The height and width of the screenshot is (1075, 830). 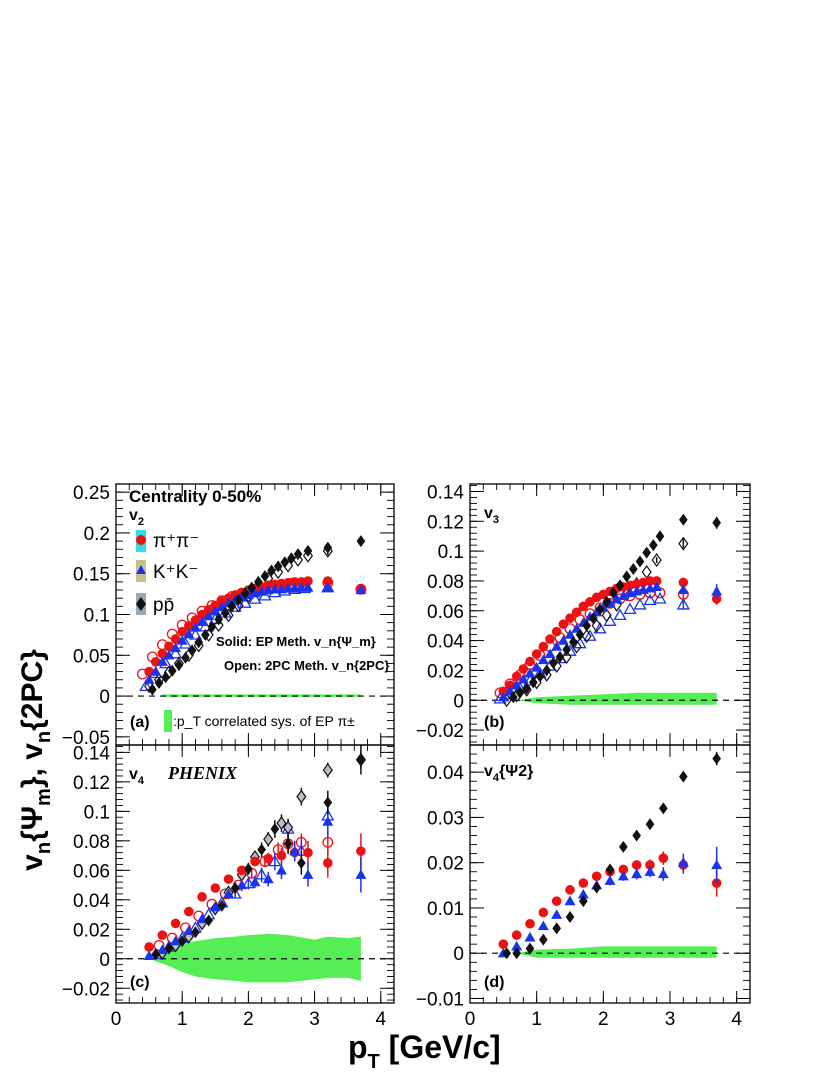 I want to click on y-tick-label: 0.05, so click(x=91, y=656).